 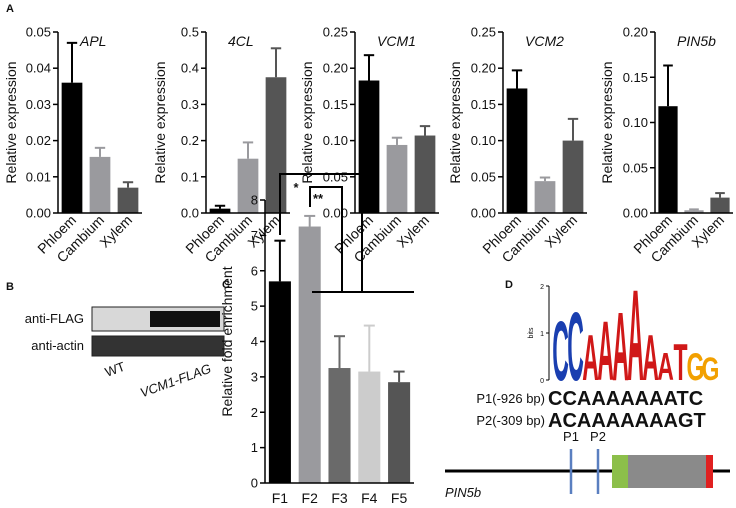 What do you see at coordinates (254, 412) in the screenshot?
I see `y-tick-label: 2` at bounding box center [254, 412].